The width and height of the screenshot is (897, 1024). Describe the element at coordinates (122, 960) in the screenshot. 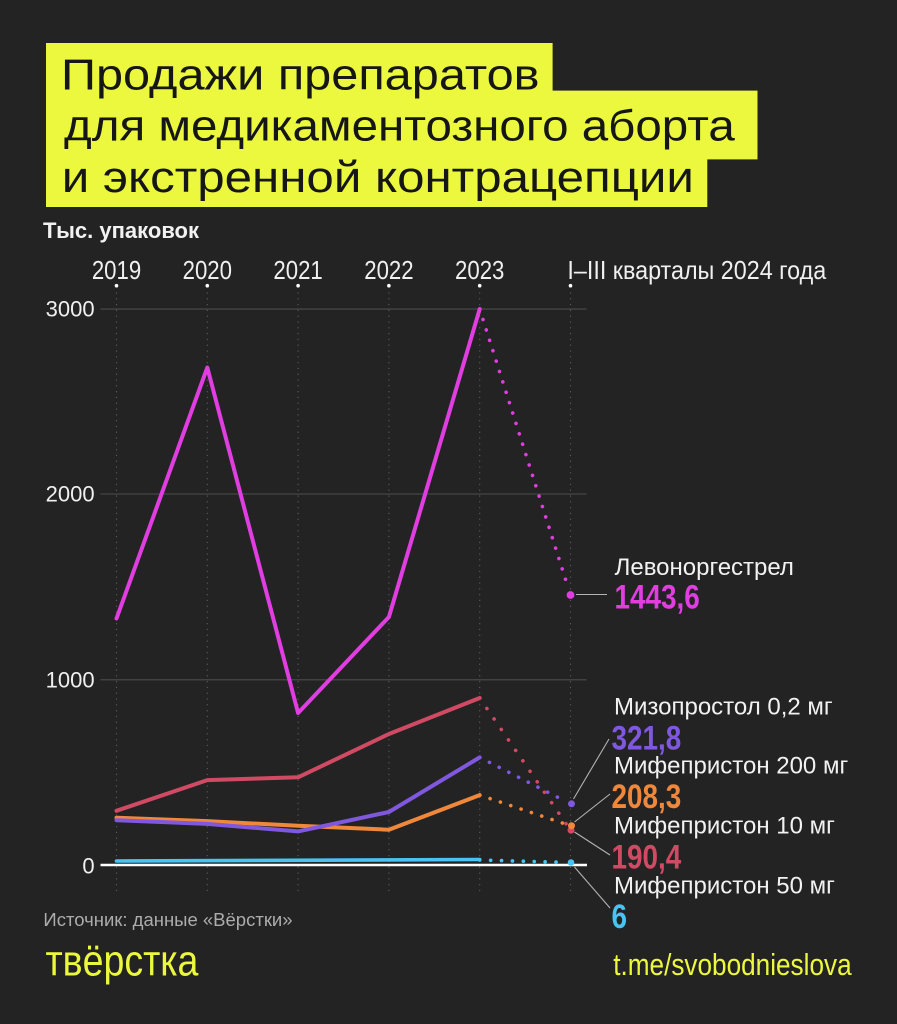

I see `svg-text: твёрстка` at that location.